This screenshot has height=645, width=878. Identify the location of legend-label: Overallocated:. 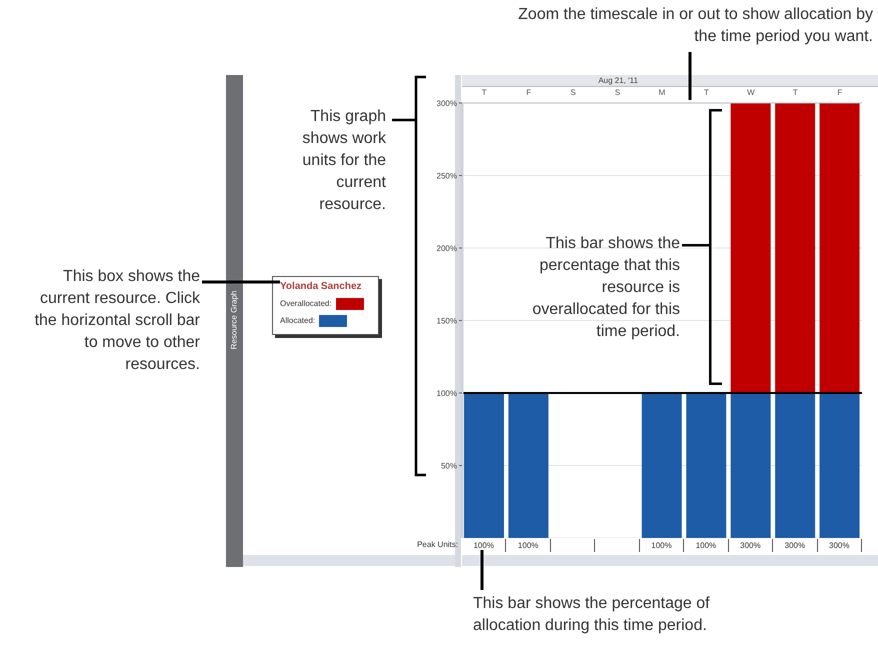
(306, 303).